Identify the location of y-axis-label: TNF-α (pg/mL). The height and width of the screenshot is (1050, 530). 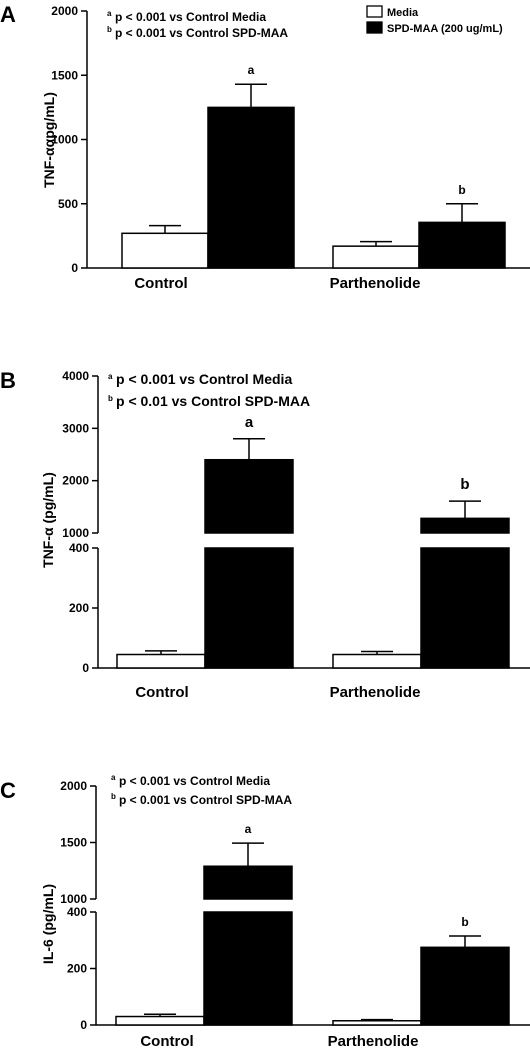
(48, 520).